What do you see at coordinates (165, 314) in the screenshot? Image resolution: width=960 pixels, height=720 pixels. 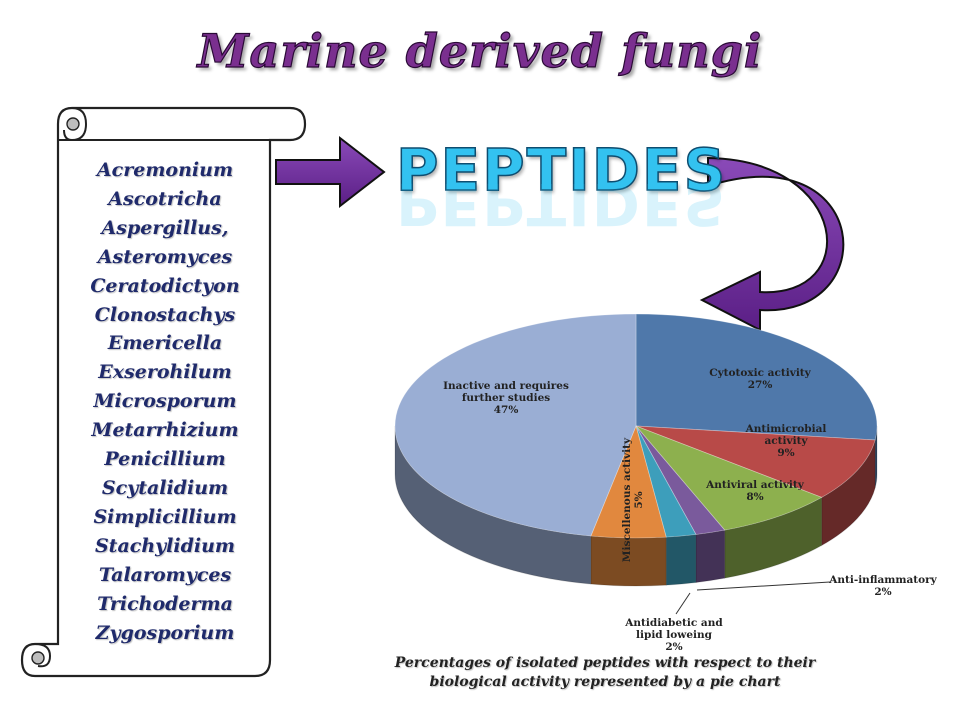 I see `genus-item: Clonostachys` at bounding box center [165, 314].